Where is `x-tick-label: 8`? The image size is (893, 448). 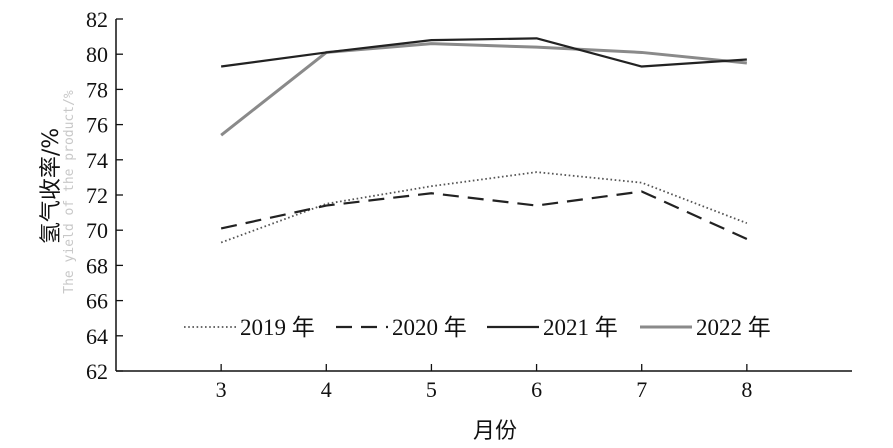 x-tick-label: 8 is located at coordinates (746, 389).